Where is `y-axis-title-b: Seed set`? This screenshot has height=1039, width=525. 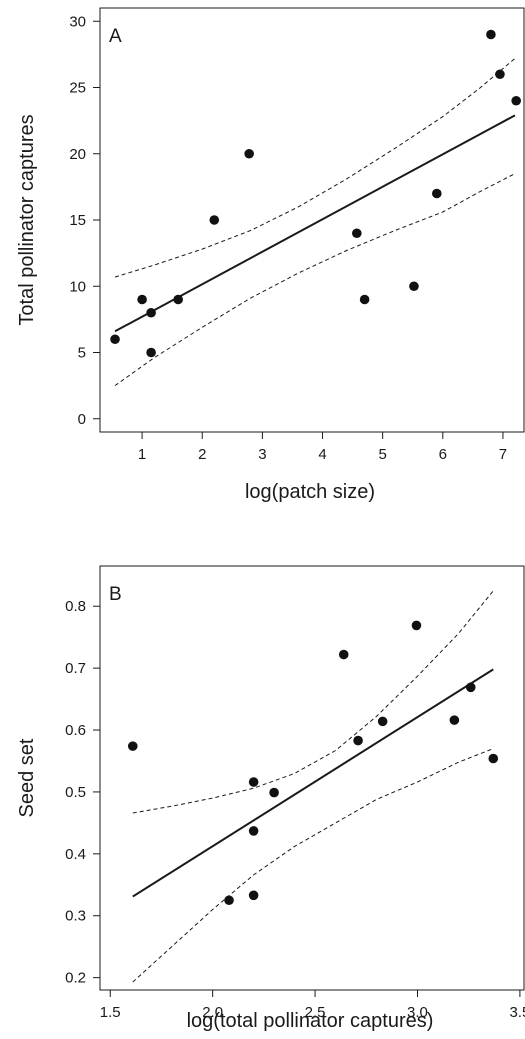 y-axis-title-b: Seed set is located at coordinates (27, 777).